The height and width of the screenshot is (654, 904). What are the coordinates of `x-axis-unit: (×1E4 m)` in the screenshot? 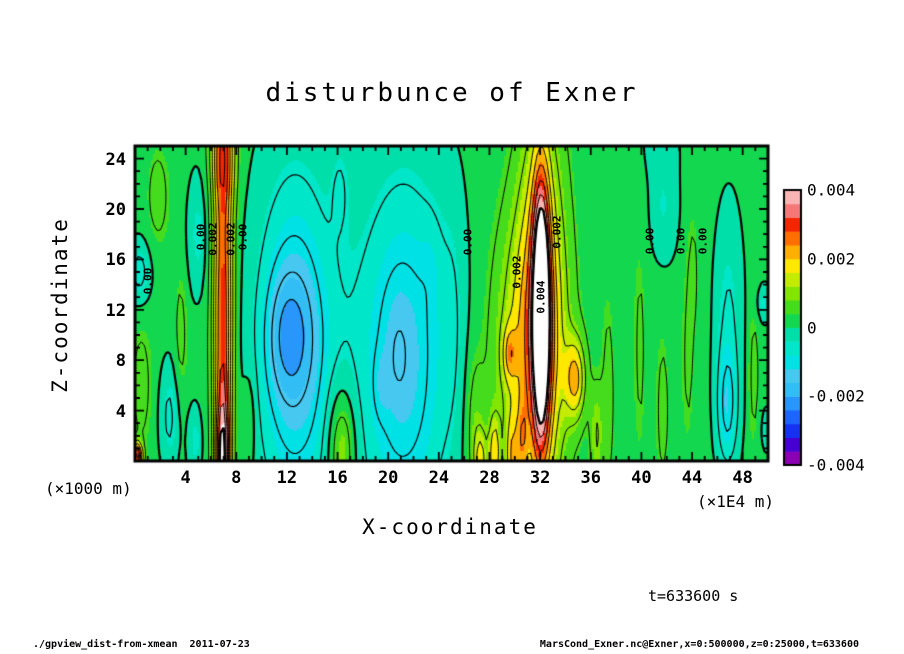 It's located at (736, 501).